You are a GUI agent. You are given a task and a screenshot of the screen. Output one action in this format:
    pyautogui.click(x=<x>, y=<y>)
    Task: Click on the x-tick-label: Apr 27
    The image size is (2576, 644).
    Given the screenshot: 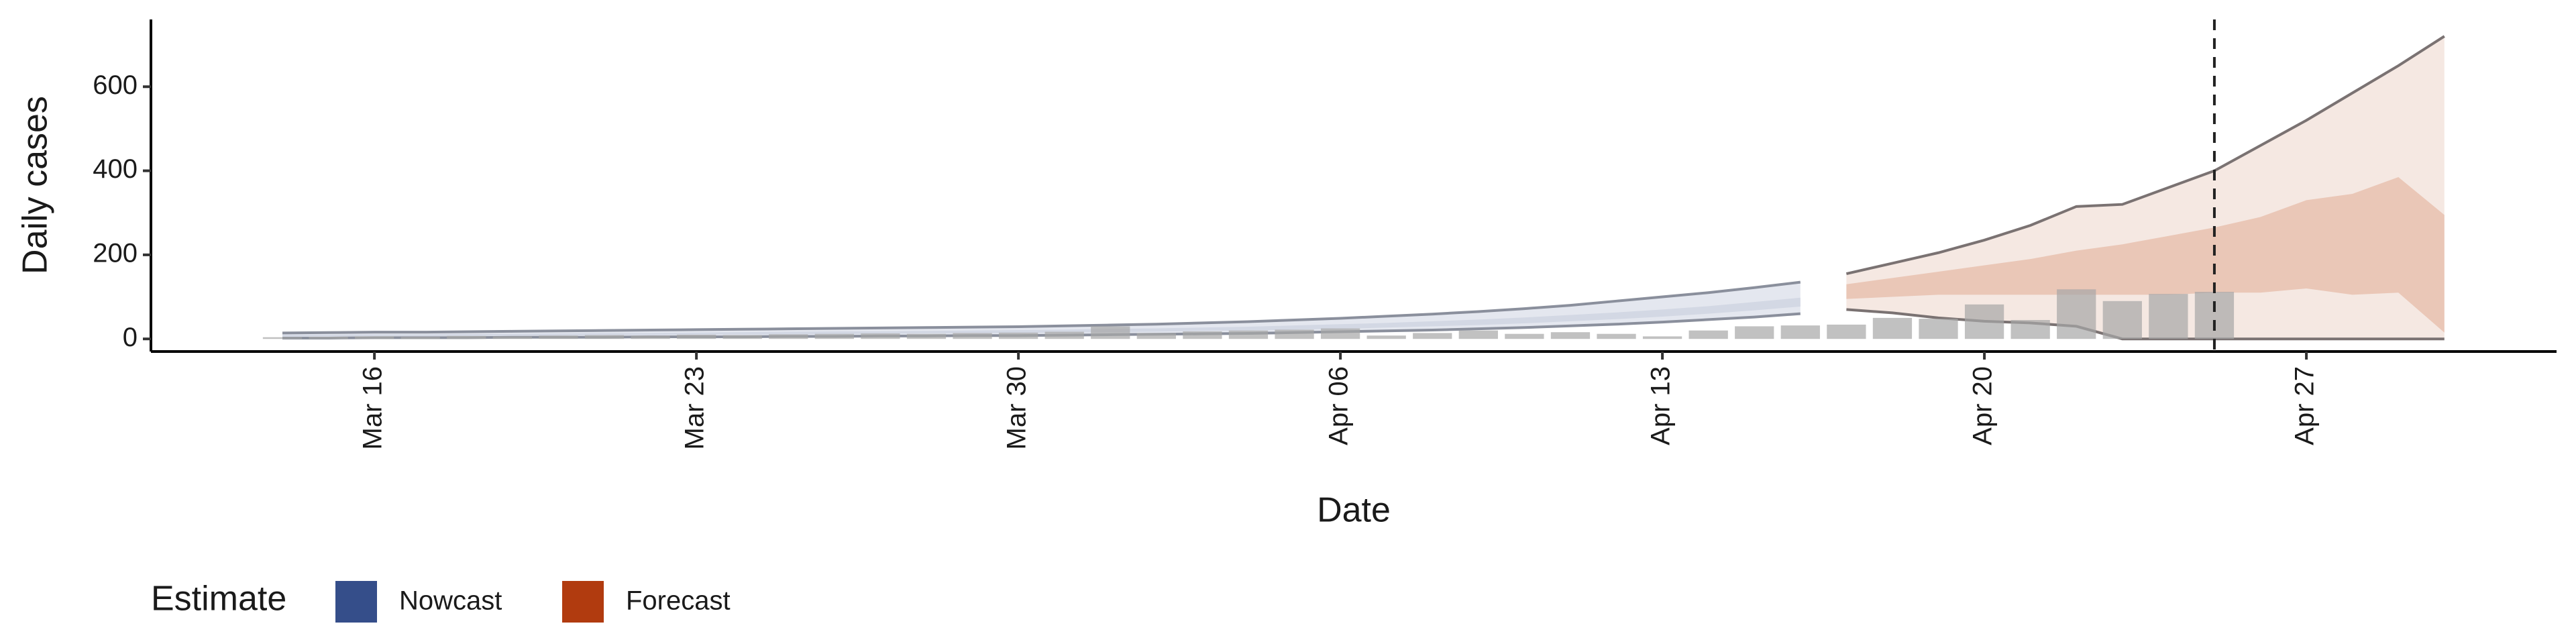 What is the action you would take?
    pyautogui.click(x=2305, y=405)
    